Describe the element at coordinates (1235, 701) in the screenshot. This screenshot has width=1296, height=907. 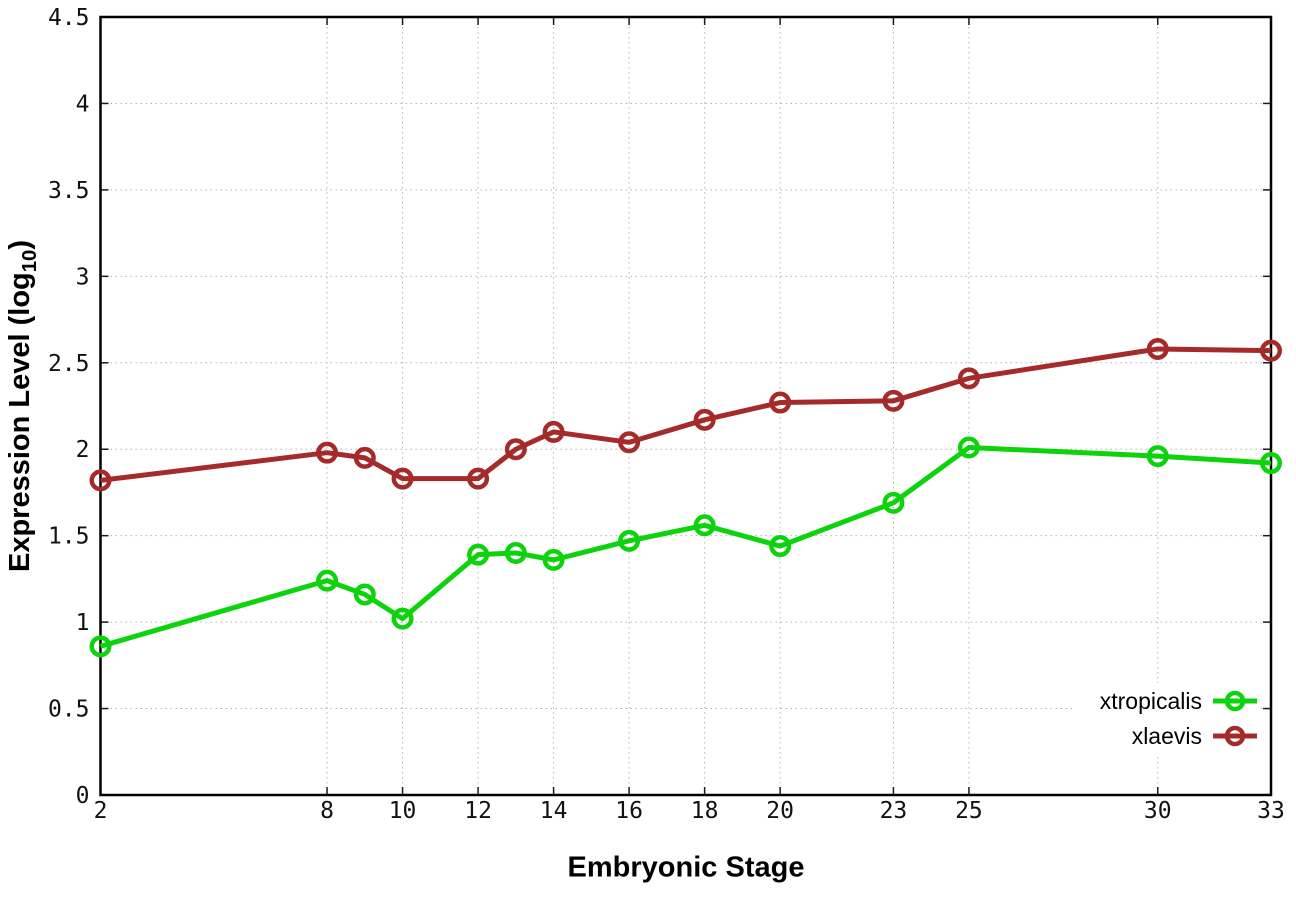
I see `legend-marker-icon-xtropicalis` at that location.